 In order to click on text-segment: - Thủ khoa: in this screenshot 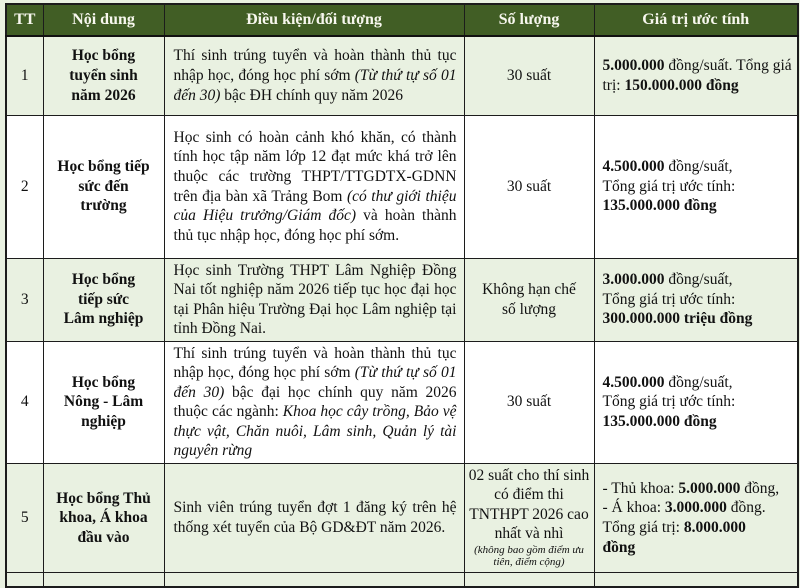, I will do `click(640, 488)`.